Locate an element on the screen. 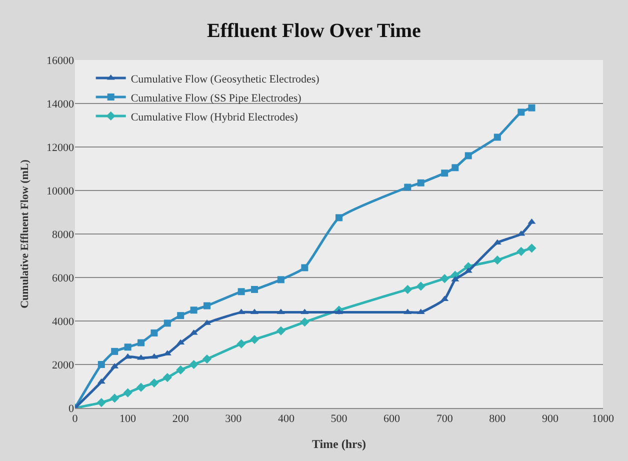 The width and height of the screenshot is (628, 461). x-tick-label: 700 is located at coordinates (445, 419).